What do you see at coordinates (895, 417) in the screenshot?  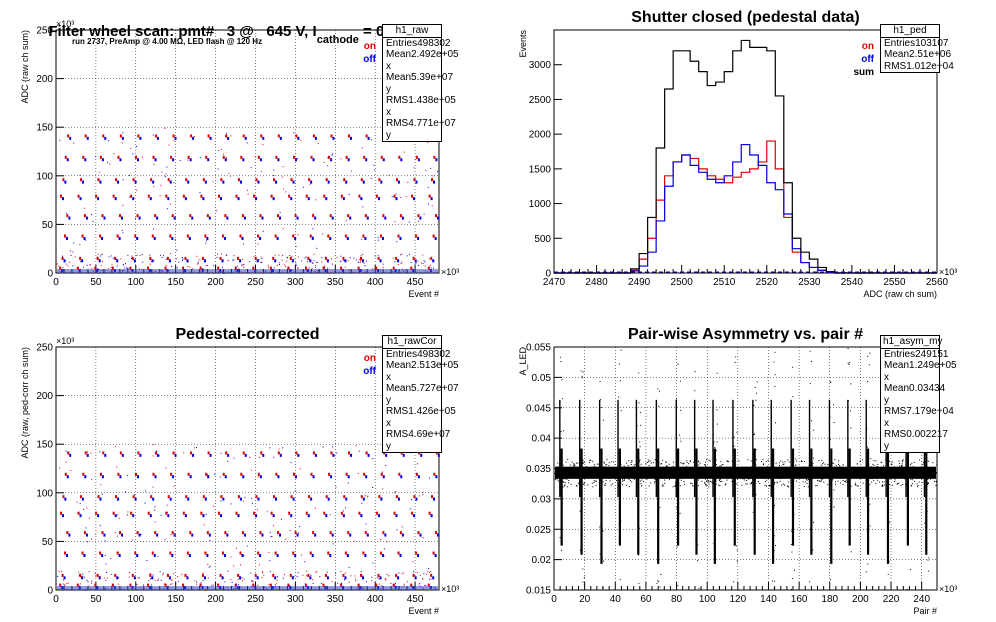 I see `stats-label: RMS x` at bounding box center [895, 417].